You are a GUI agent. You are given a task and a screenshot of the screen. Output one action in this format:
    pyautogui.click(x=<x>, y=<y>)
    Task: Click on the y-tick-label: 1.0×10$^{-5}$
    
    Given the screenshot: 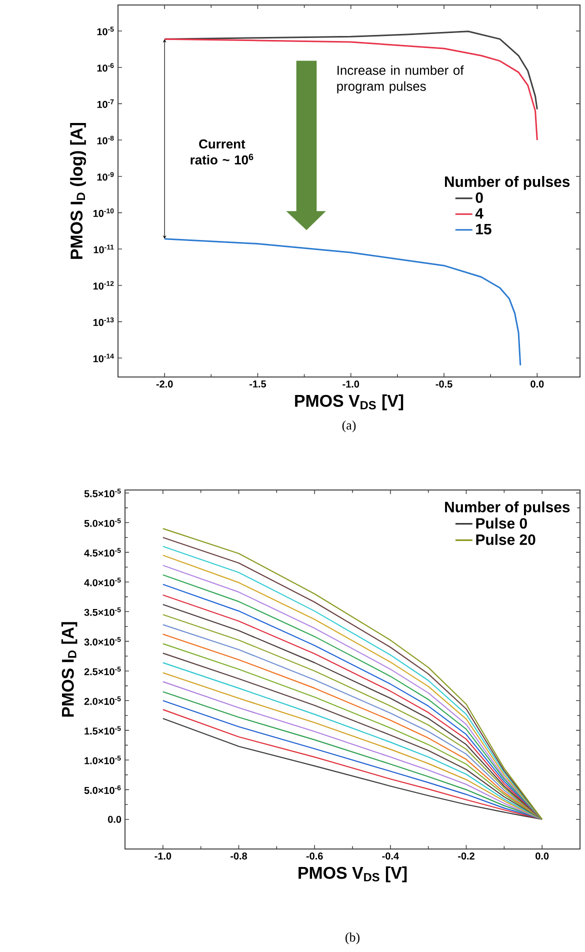 What is the action you would take?
    pyautogui.click(x=102, y=760)
    